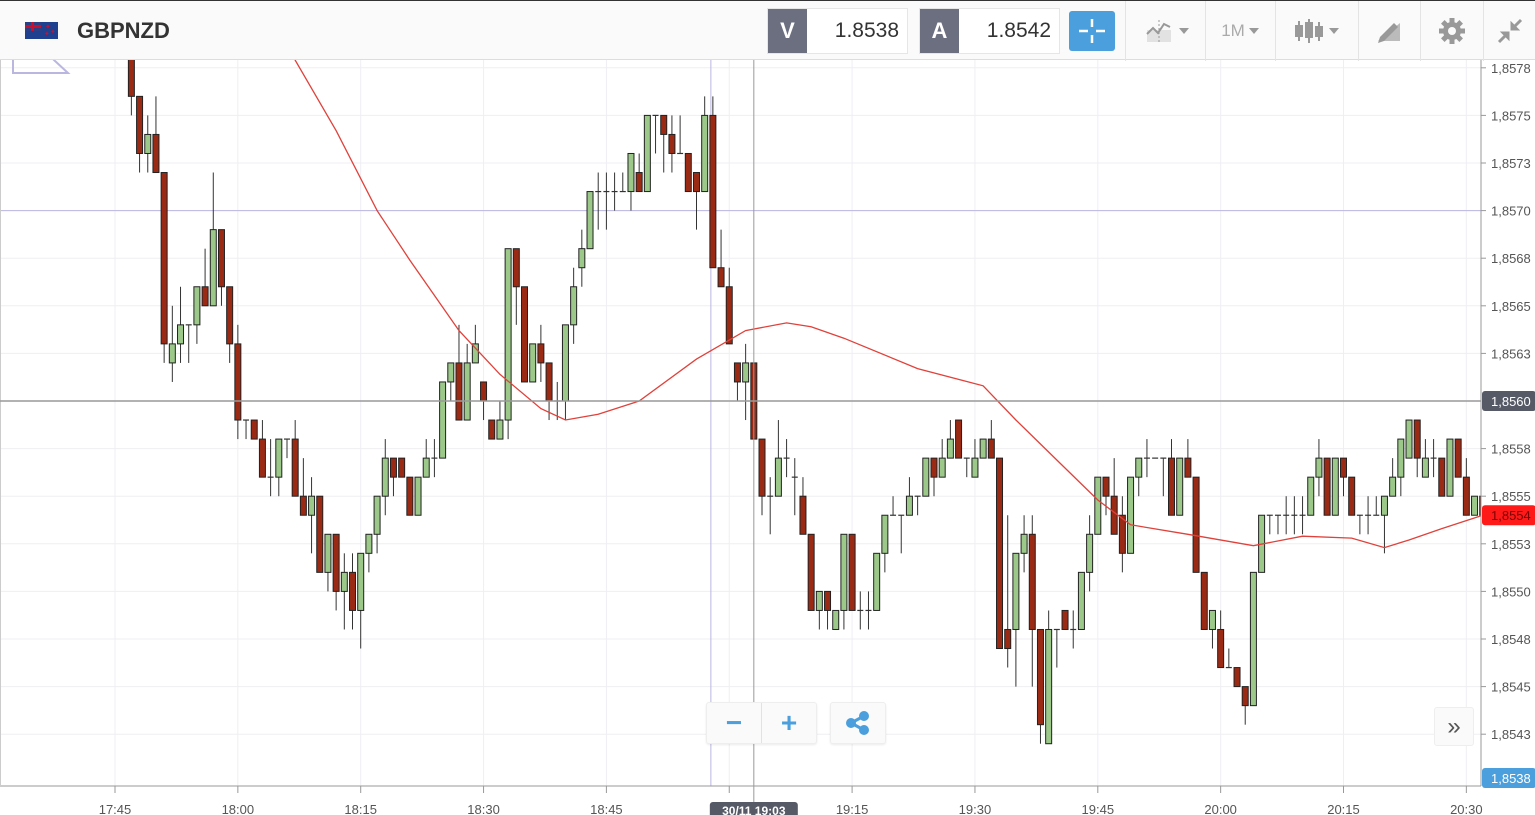 Image resolution: width=1535 pixels, height=815 pixels. Describe the element at coordinates (837, 31) in the screenshot. I see `sell-price-button: V 1.8538` at that location.